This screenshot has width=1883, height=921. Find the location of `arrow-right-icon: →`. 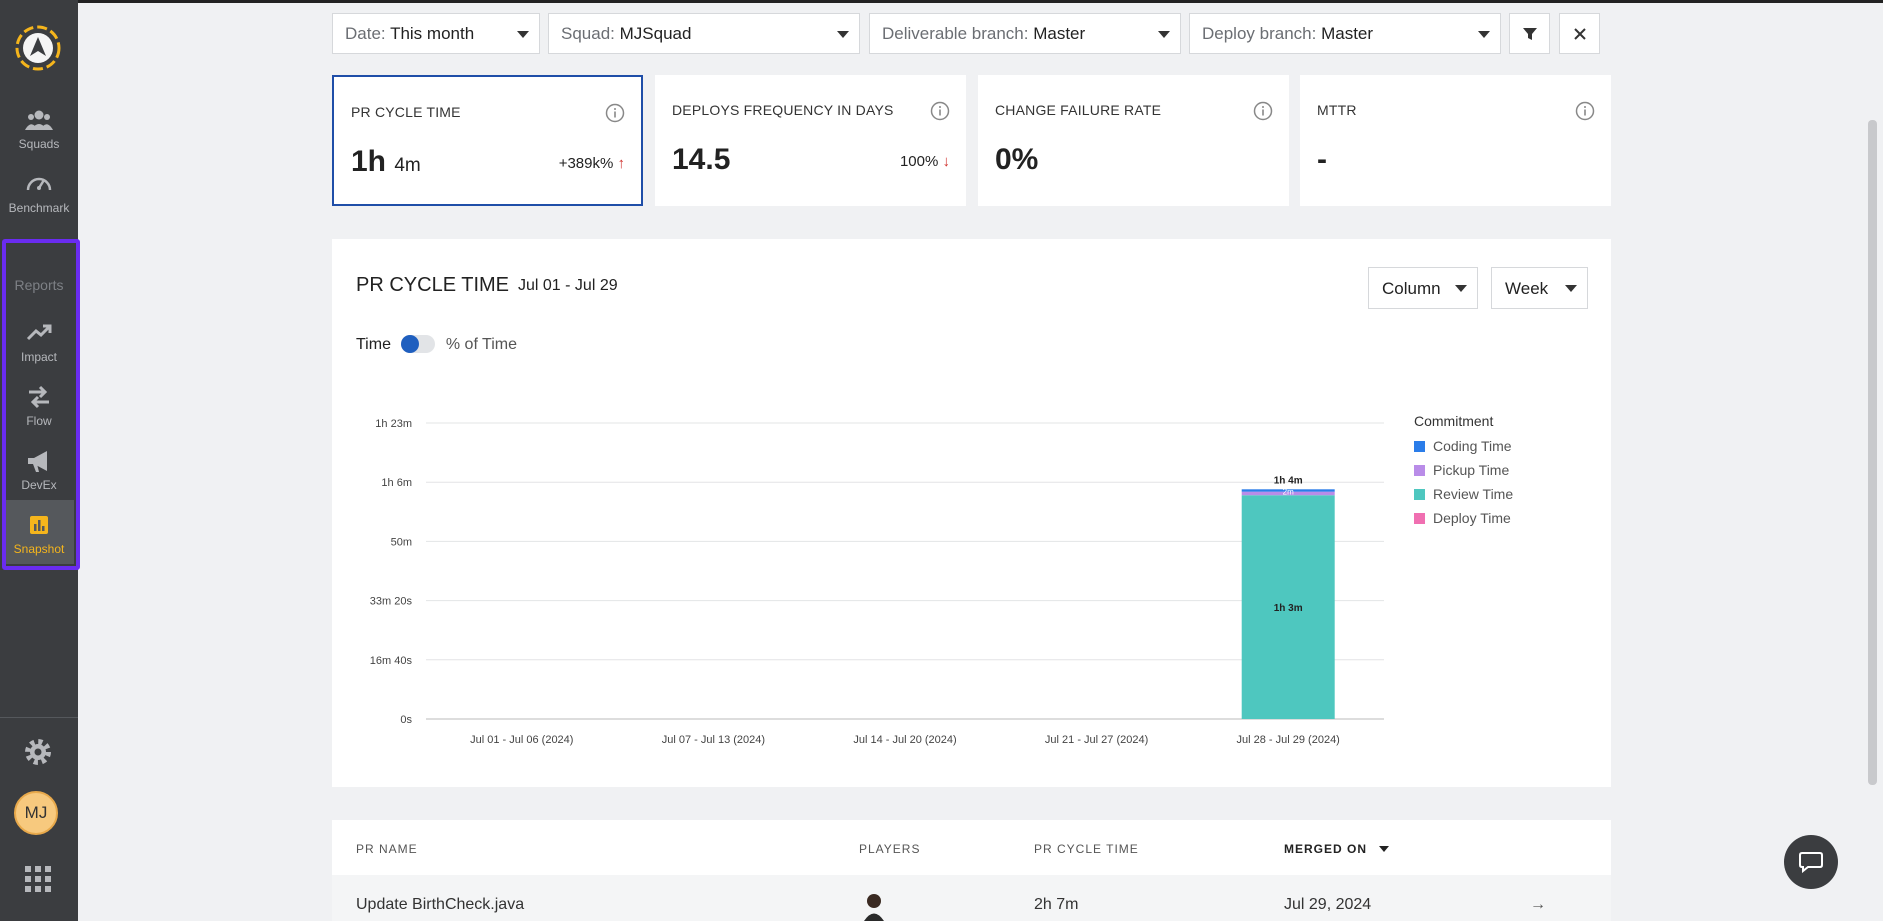

arrow-right-icon: → is located at coordinates (1538, 904).